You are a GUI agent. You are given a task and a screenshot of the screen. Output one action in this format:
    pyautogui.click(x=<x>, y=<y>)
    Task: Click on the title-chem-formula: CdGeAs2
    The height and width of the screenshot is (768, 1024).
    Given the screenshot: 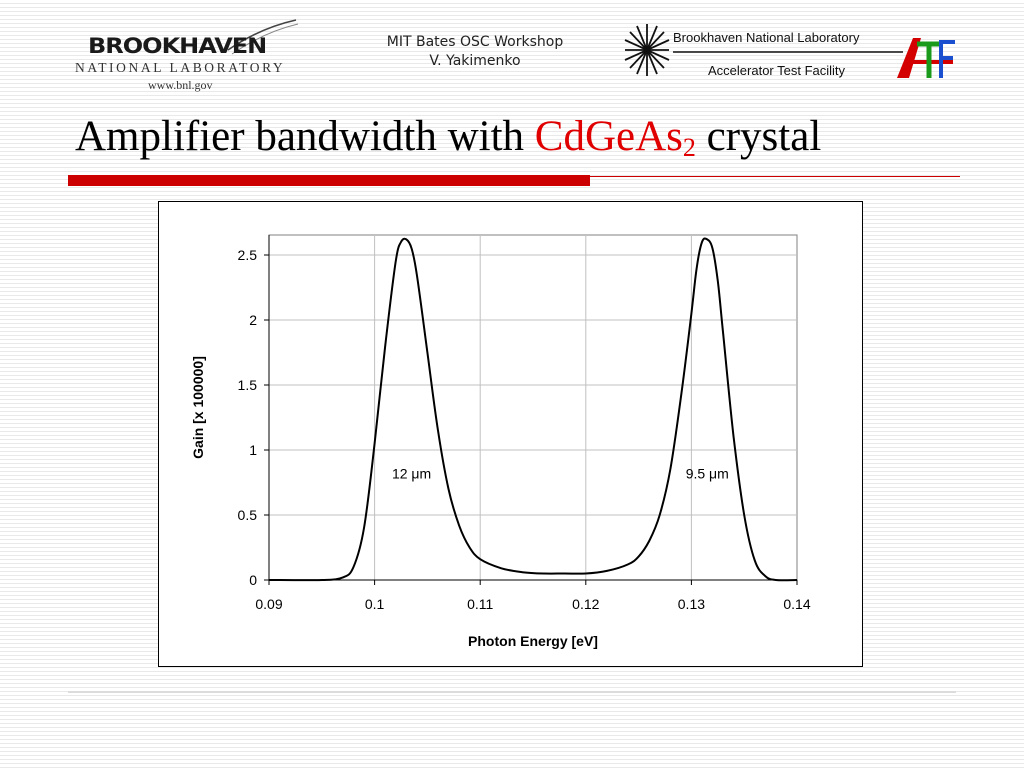 What is the action you would take?
    pyautogui.click(x=615, y=137)
    